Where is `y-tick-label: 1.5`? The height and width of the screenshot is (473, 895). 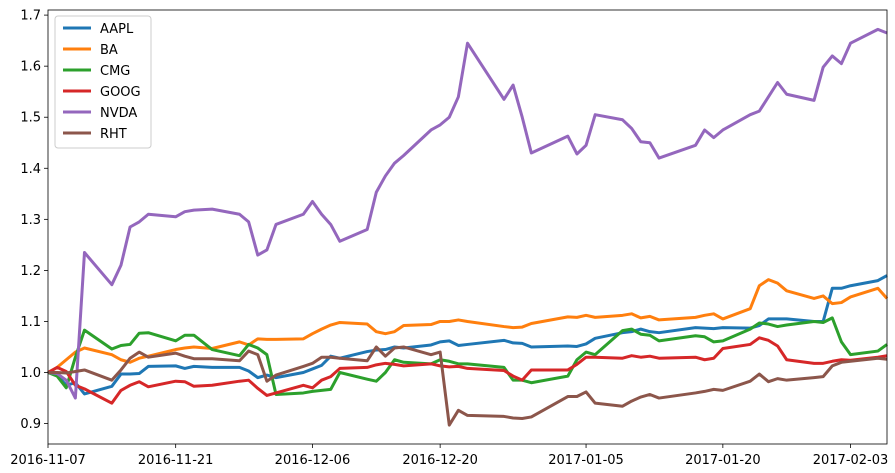 y-tick-label: 1.5 is located at coordinates (30, 118).